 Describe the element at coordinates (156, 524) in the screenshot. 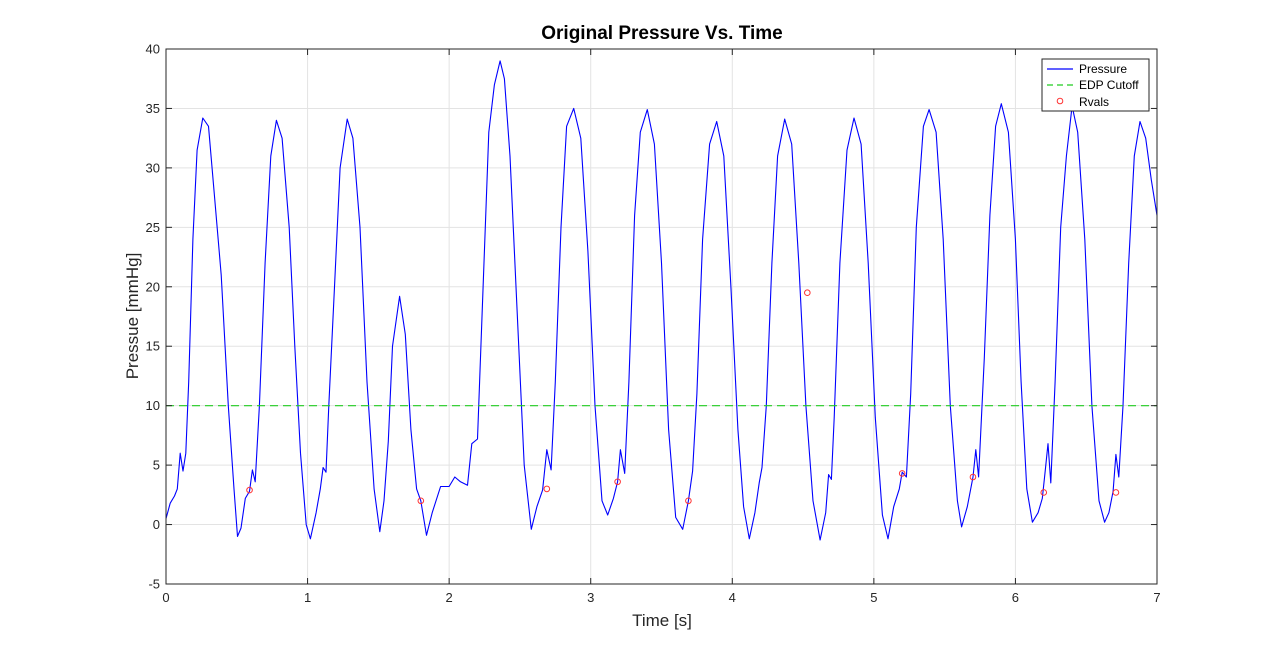

I see `y-tick-label: 0` at that location.